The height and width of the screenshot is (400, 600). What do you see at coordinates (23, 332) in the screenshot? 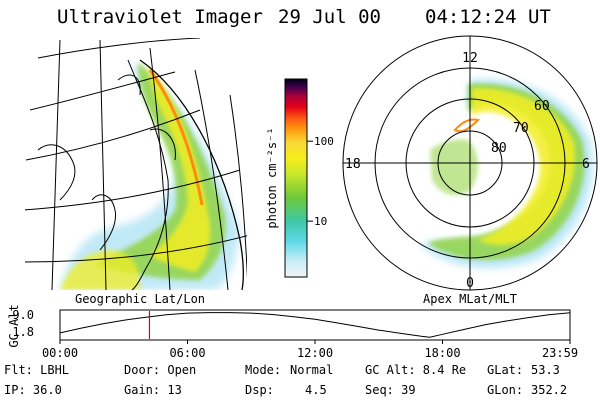
I see `ytick-1-8: 1.8` at bounding box center [23, 332].